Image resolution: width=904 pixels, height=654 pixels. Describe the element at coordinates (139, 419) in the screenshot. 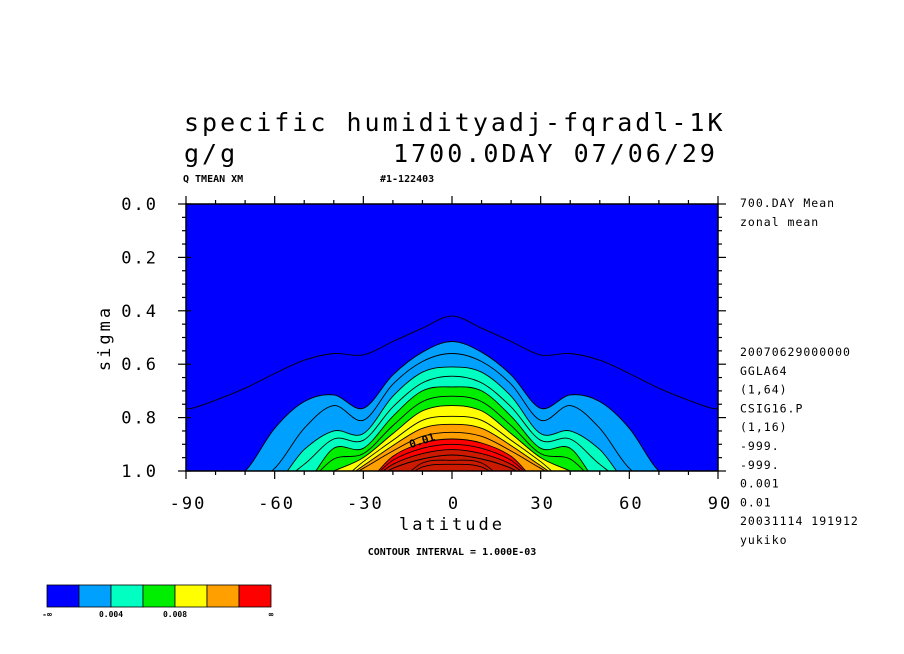

I see `y-tick-label: 0.8` at that location.